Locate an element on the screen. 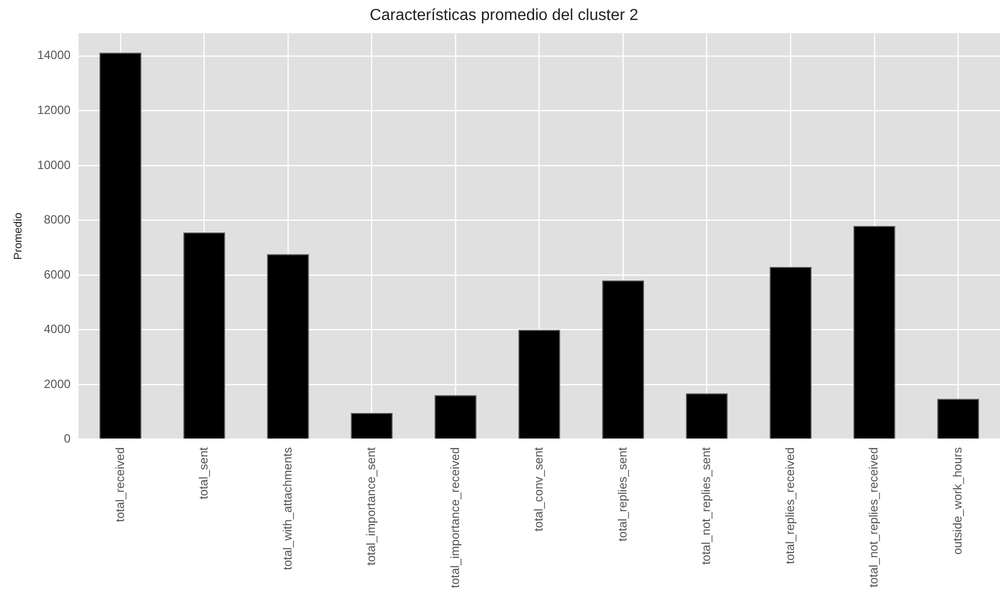  x-tick-label: total_not_replies_sent is located at coordinates (706, 505).